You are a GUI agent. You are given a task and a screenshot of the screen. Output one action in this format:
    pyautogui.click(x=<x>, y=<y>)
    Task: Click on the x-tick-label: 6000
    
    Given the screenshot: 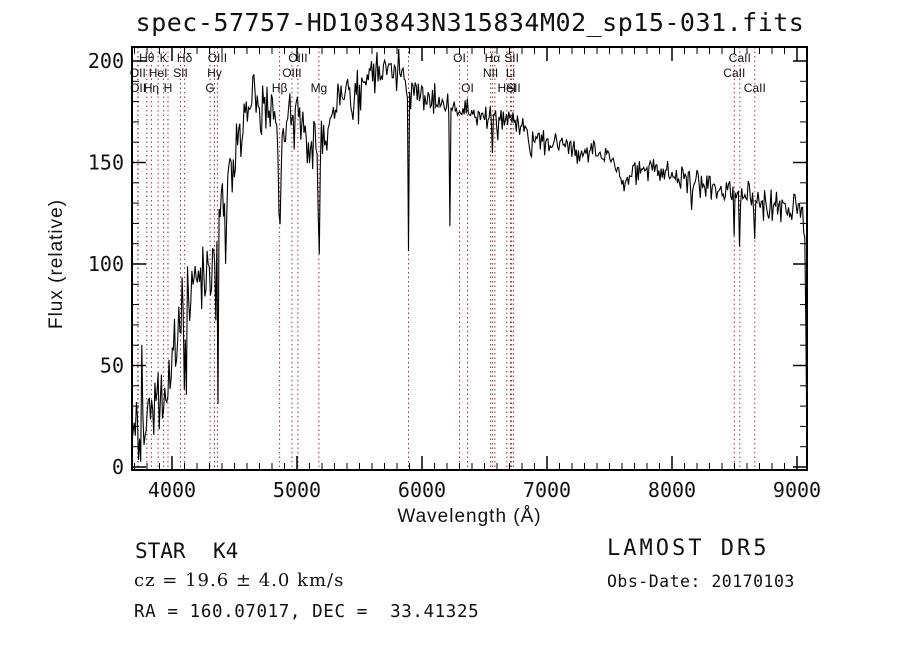 What is the action you would take?
    pyautogui.click(x=422, y=490)
    